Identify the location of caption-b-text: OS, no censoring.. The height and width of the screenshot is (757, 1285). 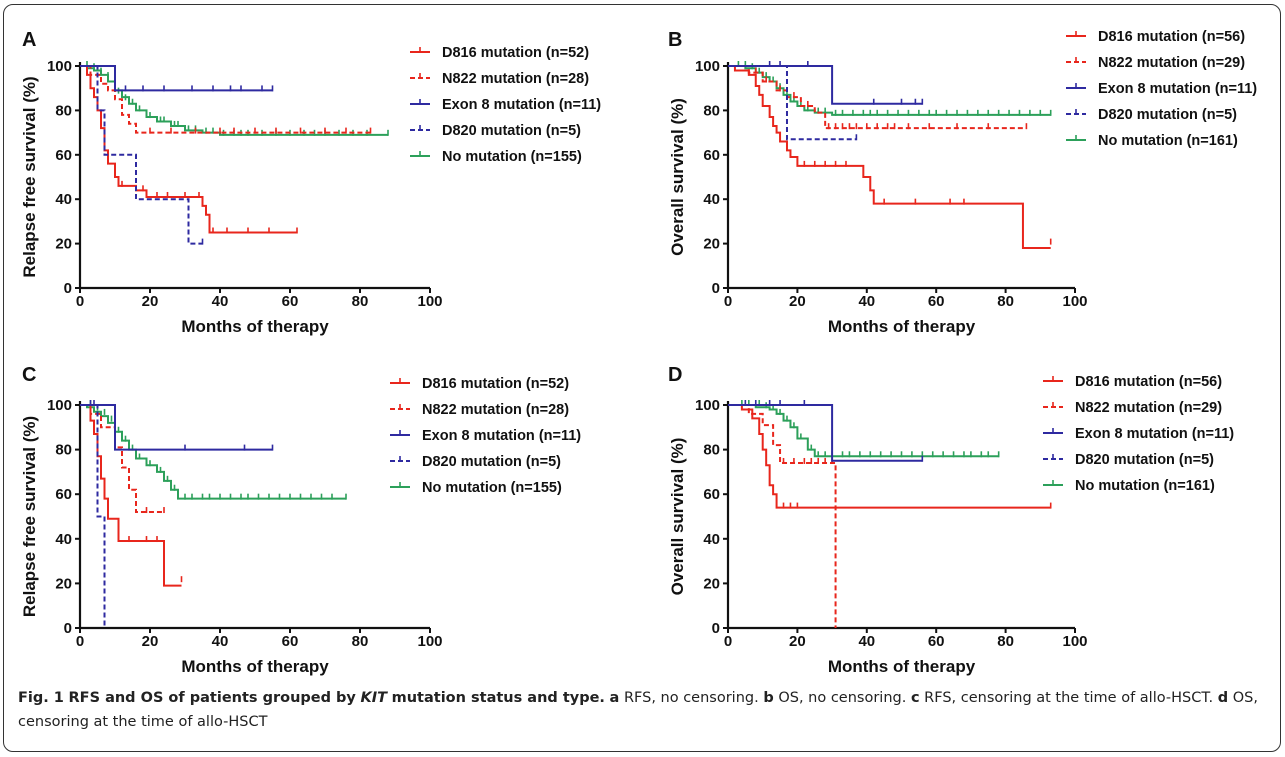
(842, 698).